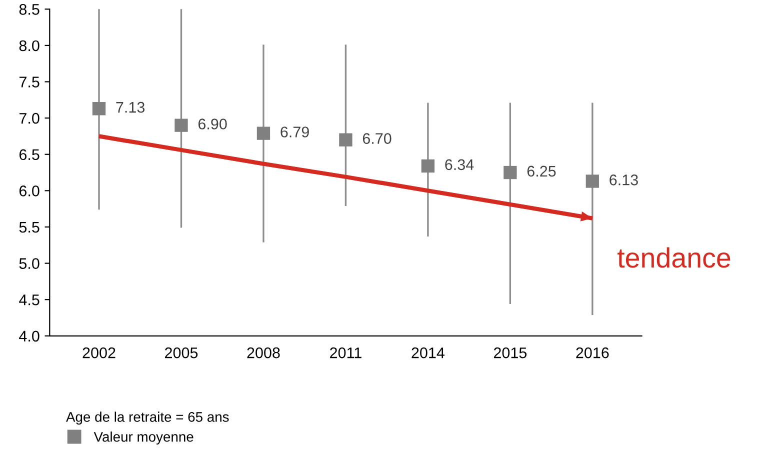  What do you see at coordinates (541, 171) in the screenshot?
I see `data-label: 6.25` at bounding box center [541, 171].